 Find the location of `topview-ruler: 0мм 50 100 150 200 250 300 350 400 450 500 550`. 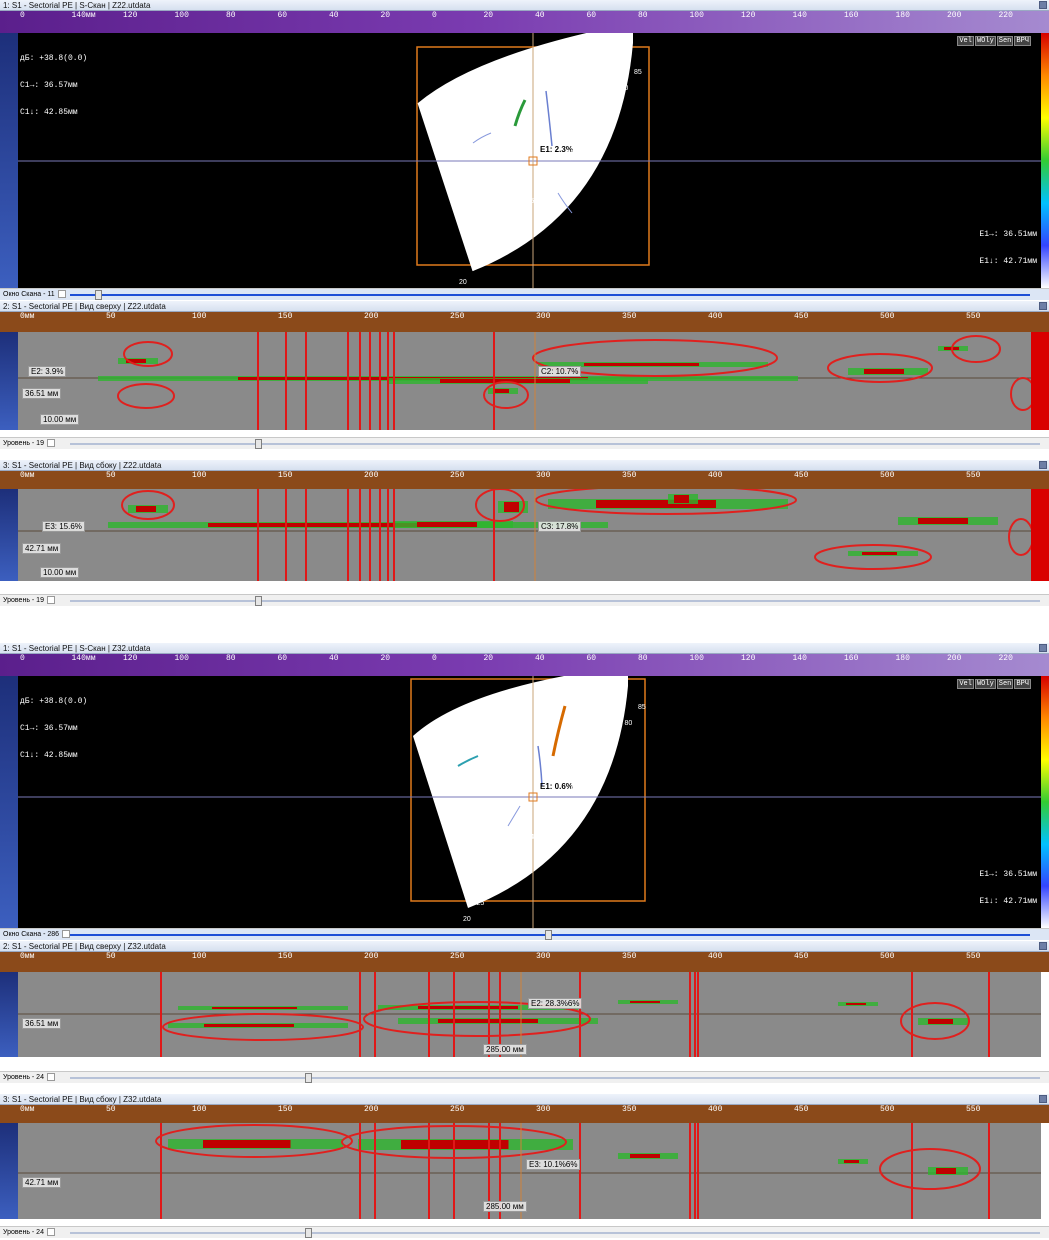

topview-ruler: 0мм 50 100 150 200 250 300 350 400 450 500 550 is located at coordinates (524, 962).